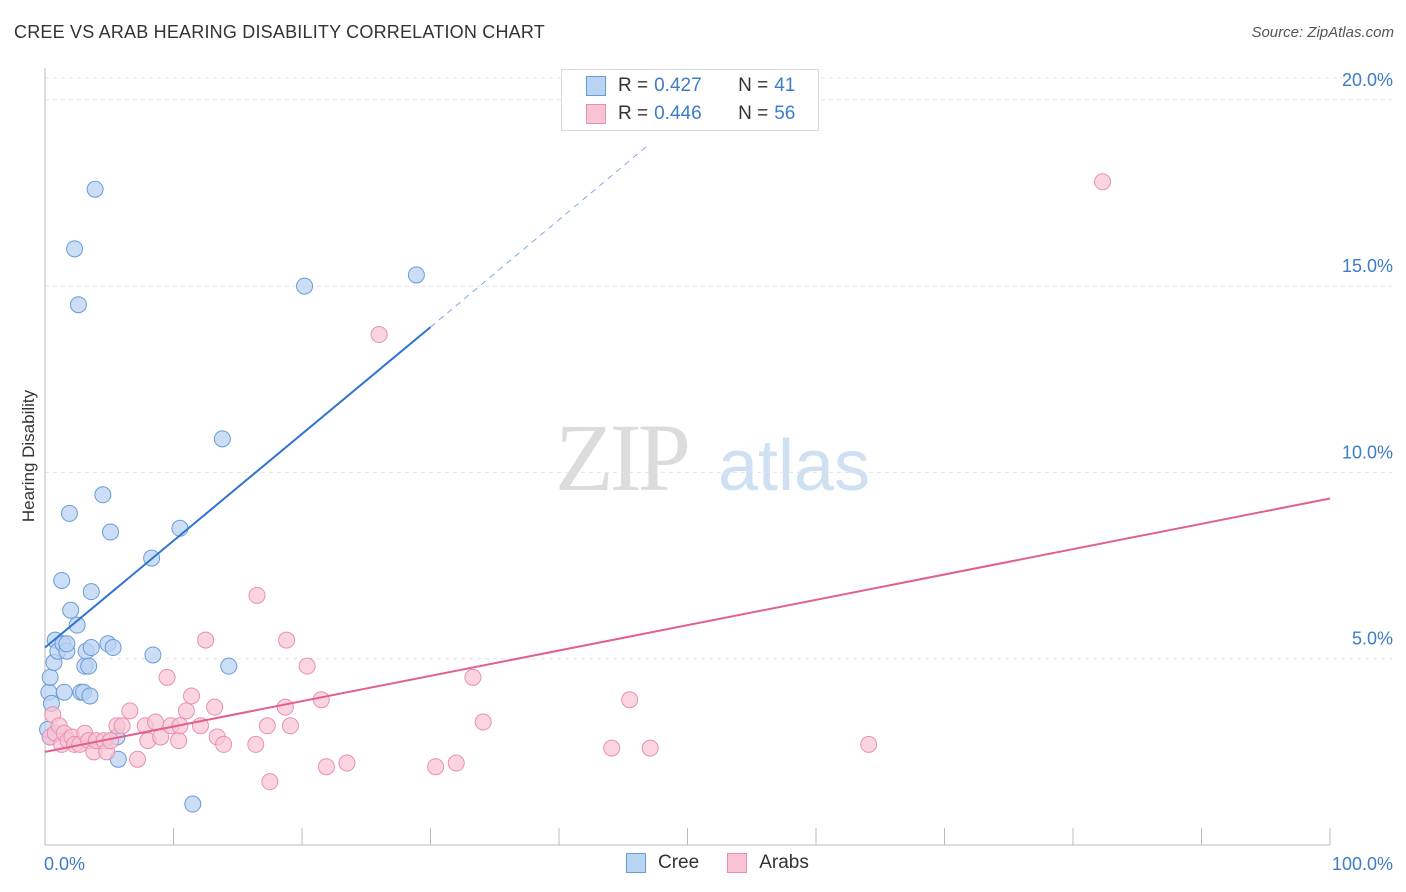  I want to click on x-tick-labels: 0.0% 100.0%, so click(718, 864).